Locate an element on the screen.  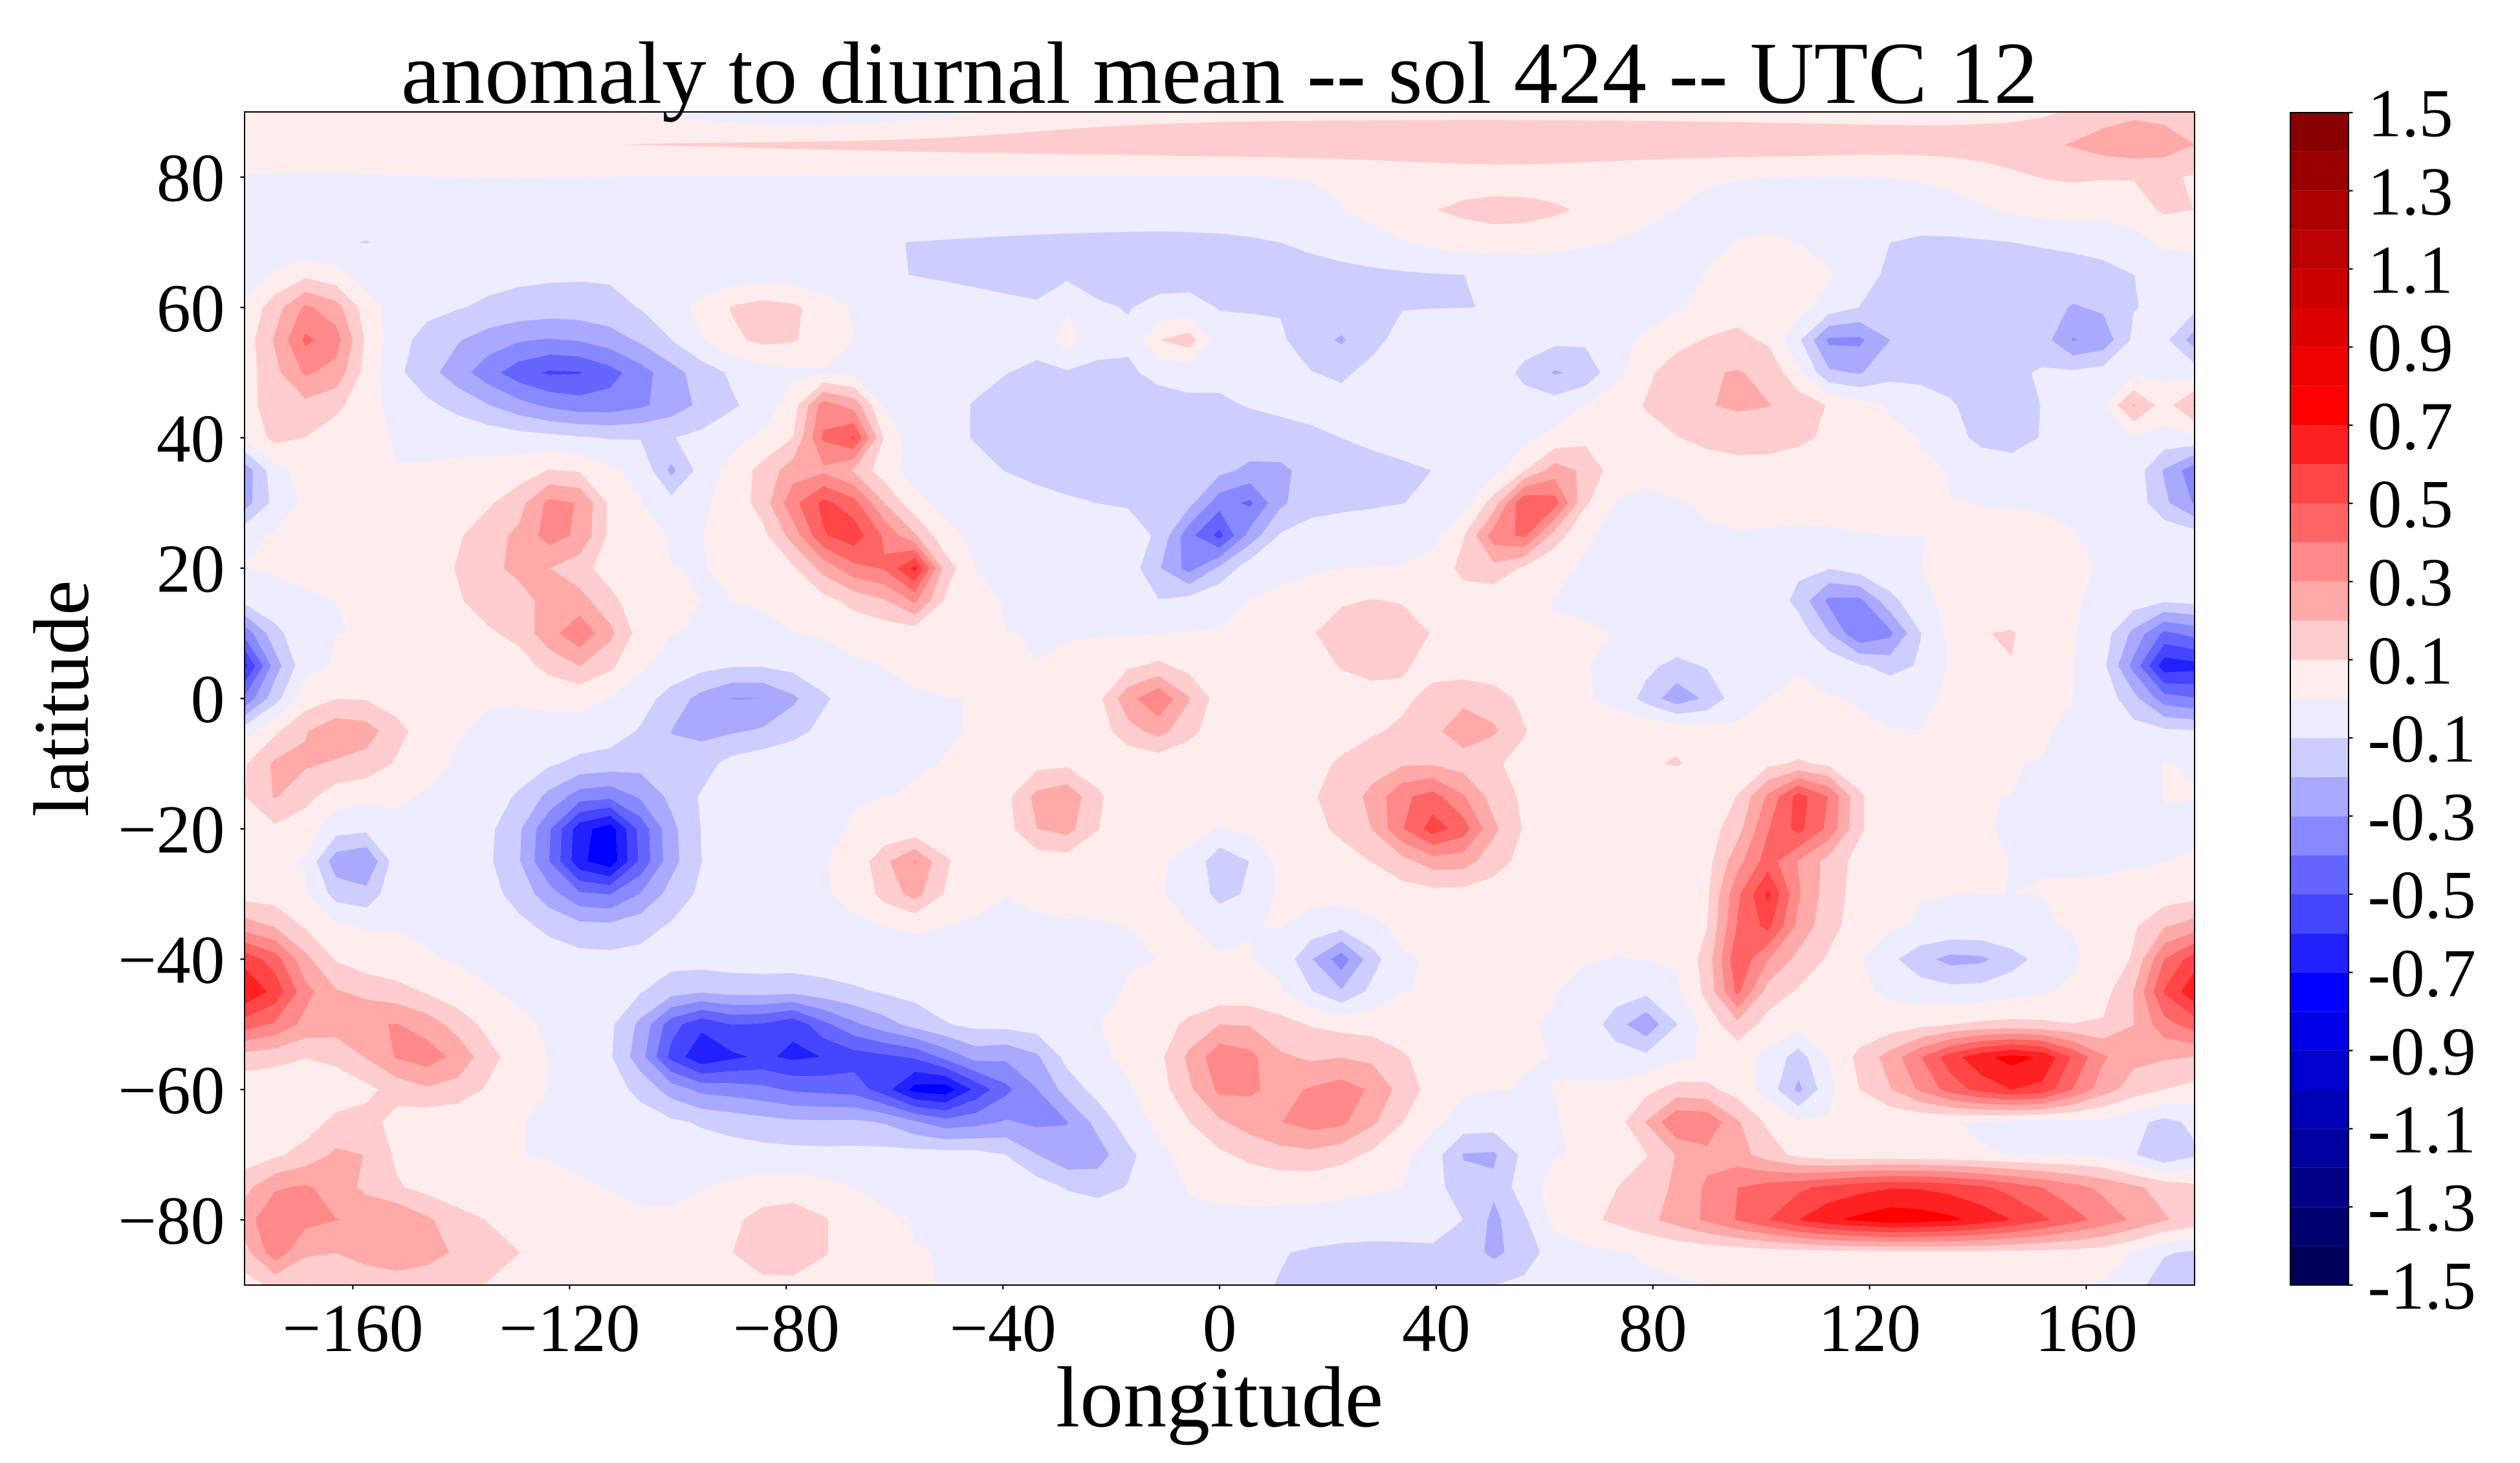
svg-text: longitude is located at coordinates (1219, 1397).